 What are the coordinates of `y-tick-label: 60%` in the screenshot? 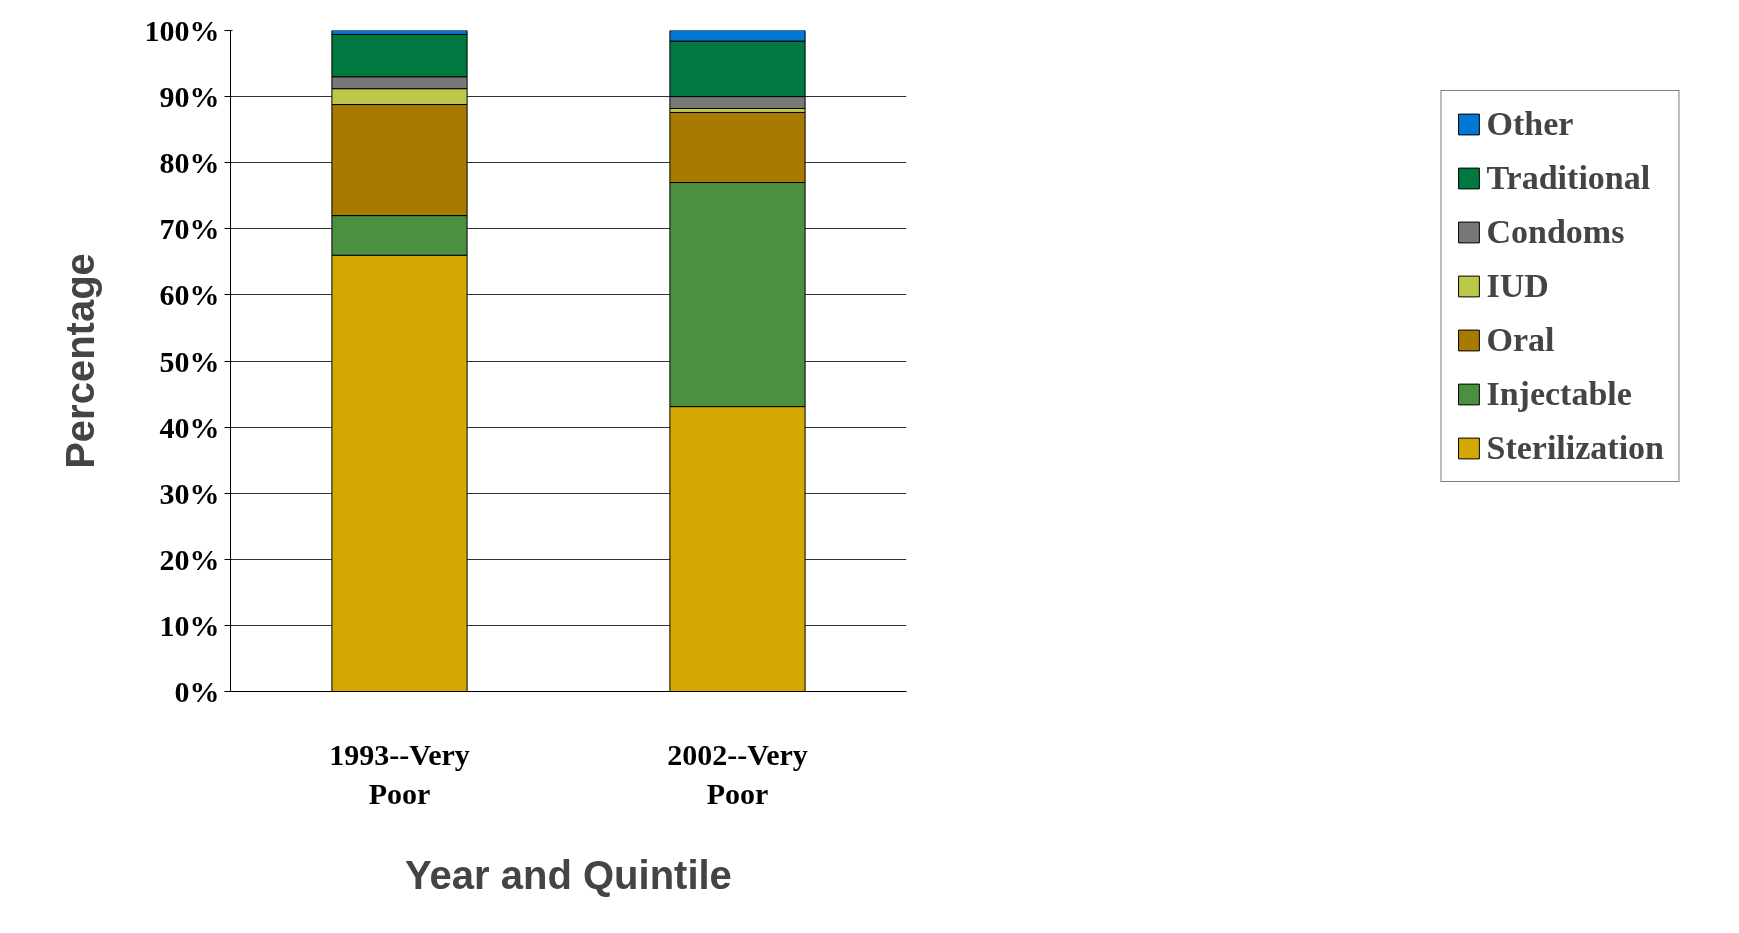 It's located at (189, 295).